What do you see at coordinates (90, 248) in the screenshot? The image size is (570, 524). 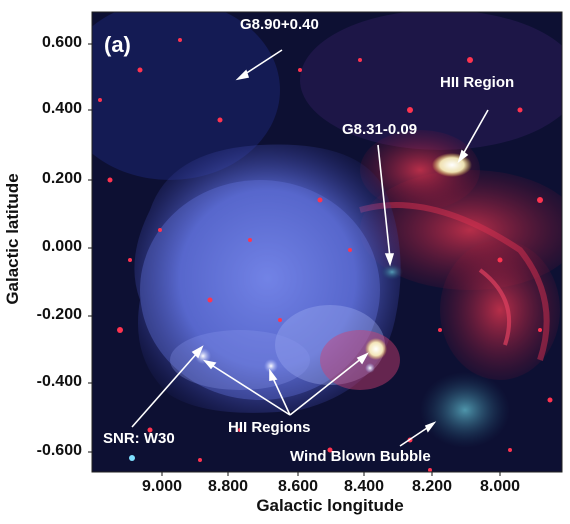 I see `y-axis-ticks` at bounding box center [90, 248].